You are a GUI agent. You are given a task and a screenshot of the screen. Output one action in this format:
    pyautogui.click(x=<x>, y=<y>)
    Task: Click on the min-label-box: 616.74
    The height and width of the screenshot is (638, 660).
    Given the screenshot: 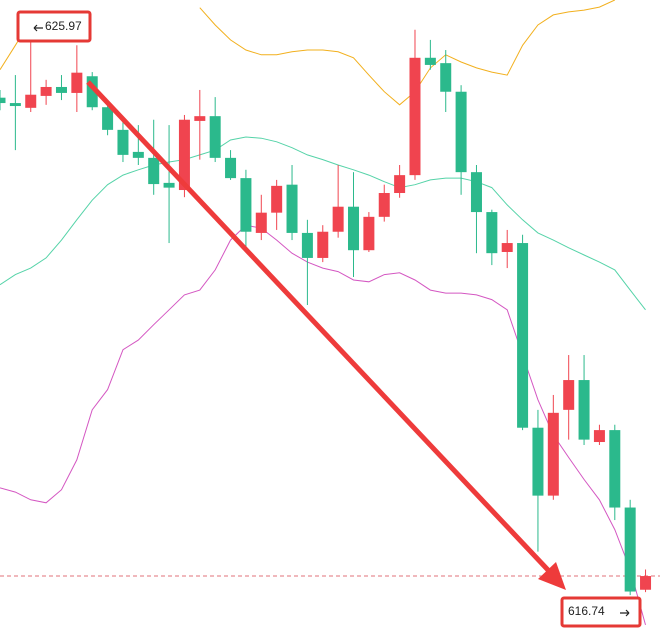 What is the action you would take?
    pyautogui.click(x=601, y=612)
    